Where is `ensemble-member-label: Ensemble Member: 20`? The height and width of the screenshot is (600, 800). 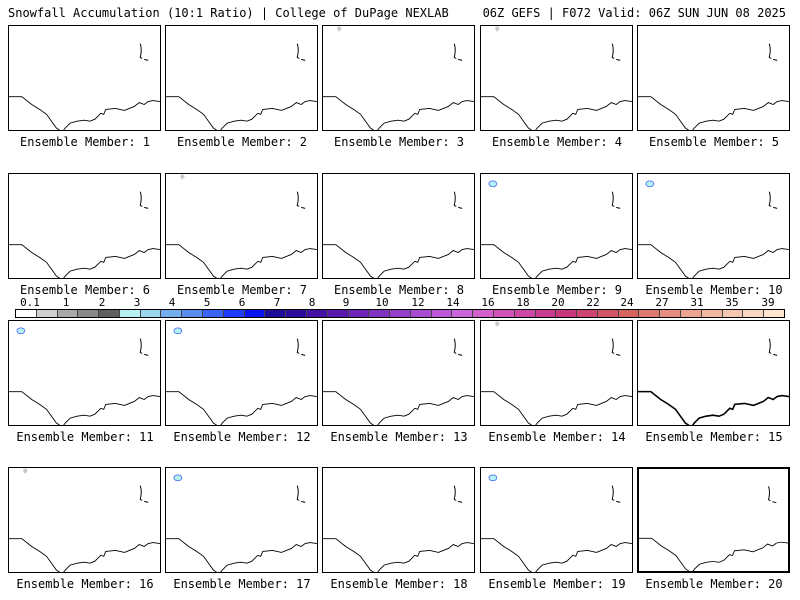 ensemble-member-label: Ensemble Member: 20 is located at coordinates (714, 584).